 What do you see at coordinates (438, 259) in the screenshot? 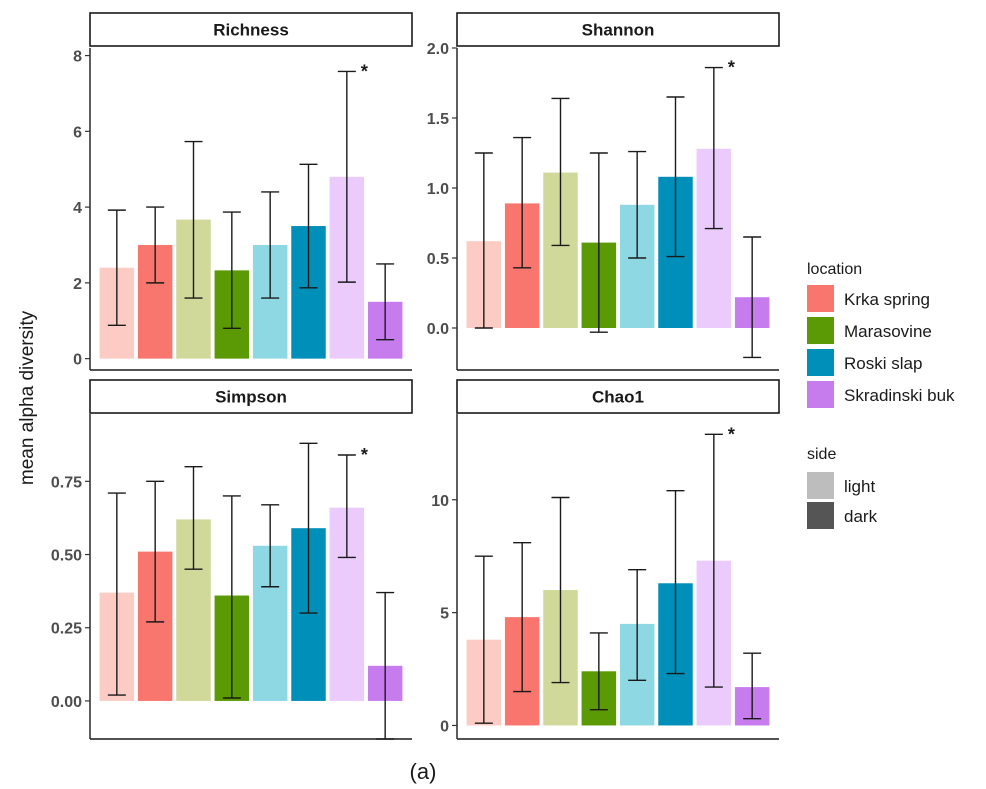
I see `y-tick-label: 0.5` at bounding box center [438, 259].